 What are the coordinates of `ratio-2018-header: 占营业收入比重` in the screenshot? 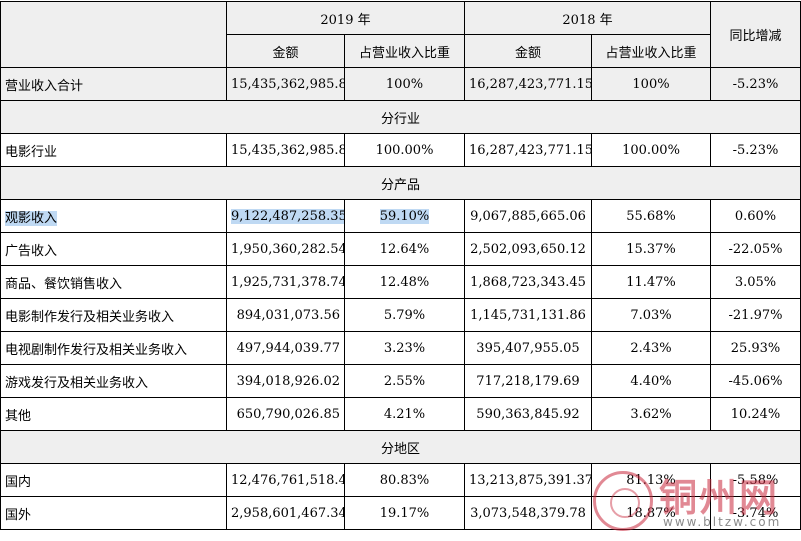 It's located at (651, 51).